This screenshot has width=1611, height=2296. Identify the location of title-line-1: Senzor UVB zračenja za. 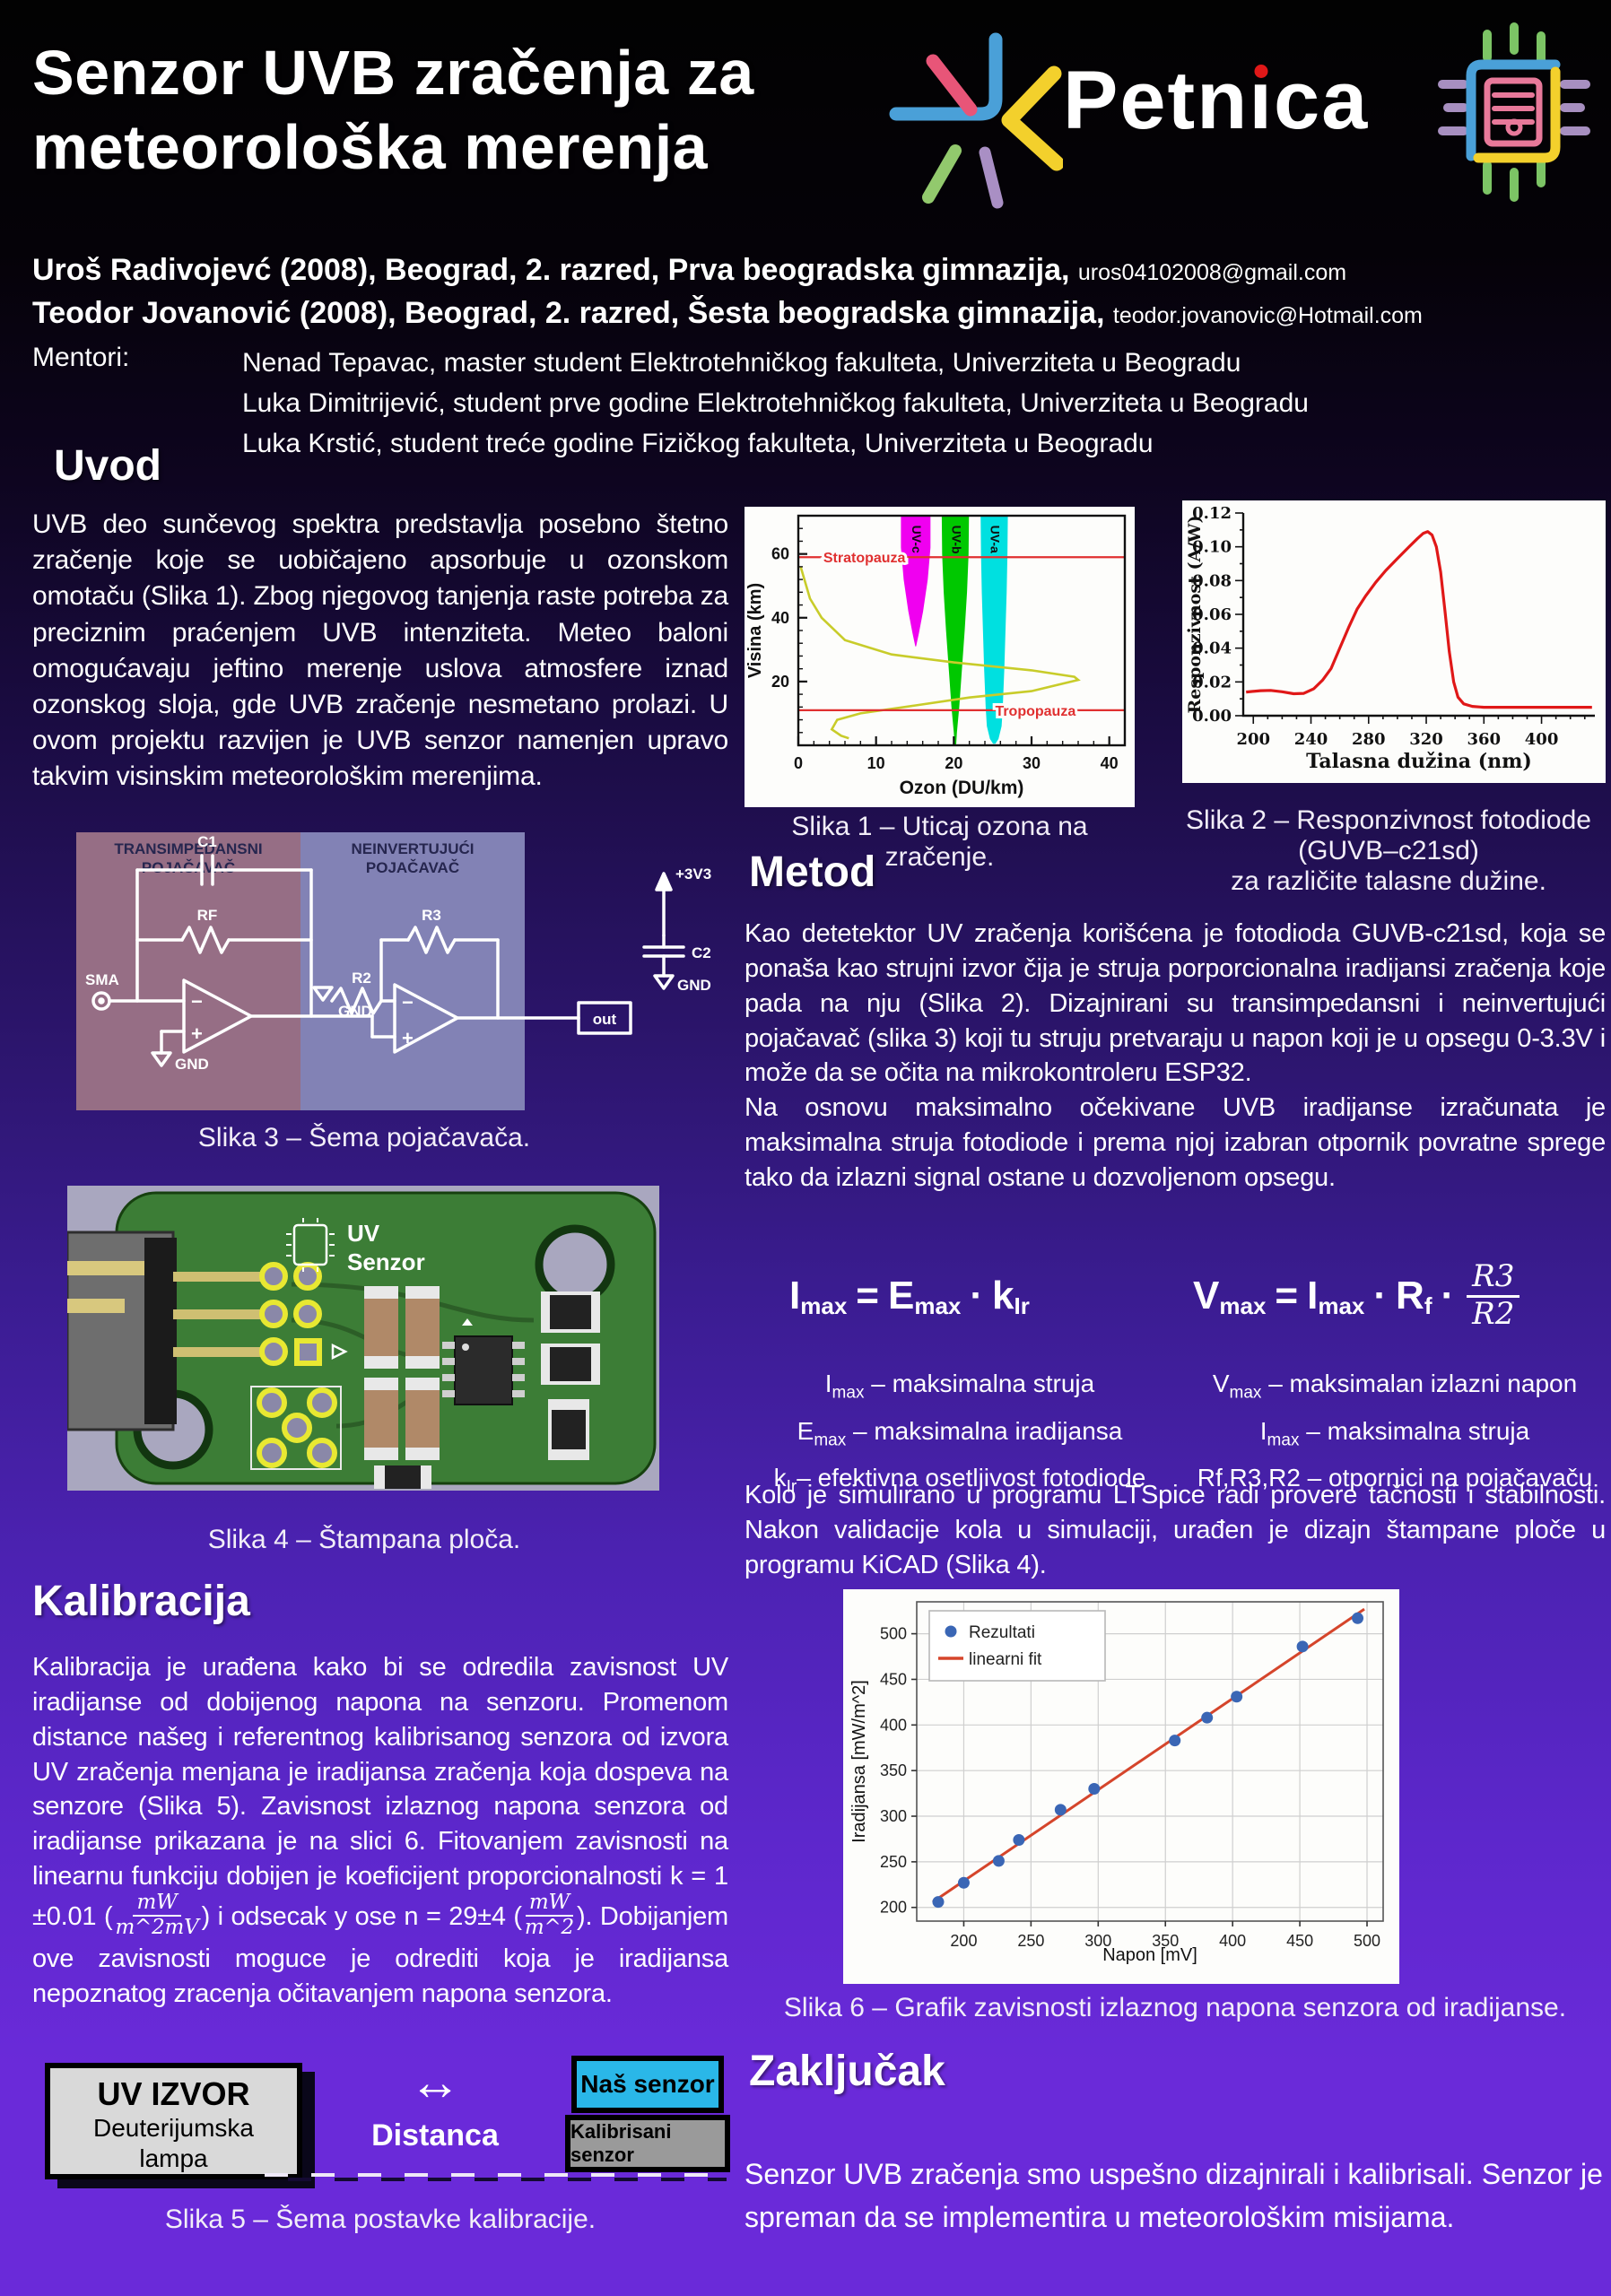
(393, 73).